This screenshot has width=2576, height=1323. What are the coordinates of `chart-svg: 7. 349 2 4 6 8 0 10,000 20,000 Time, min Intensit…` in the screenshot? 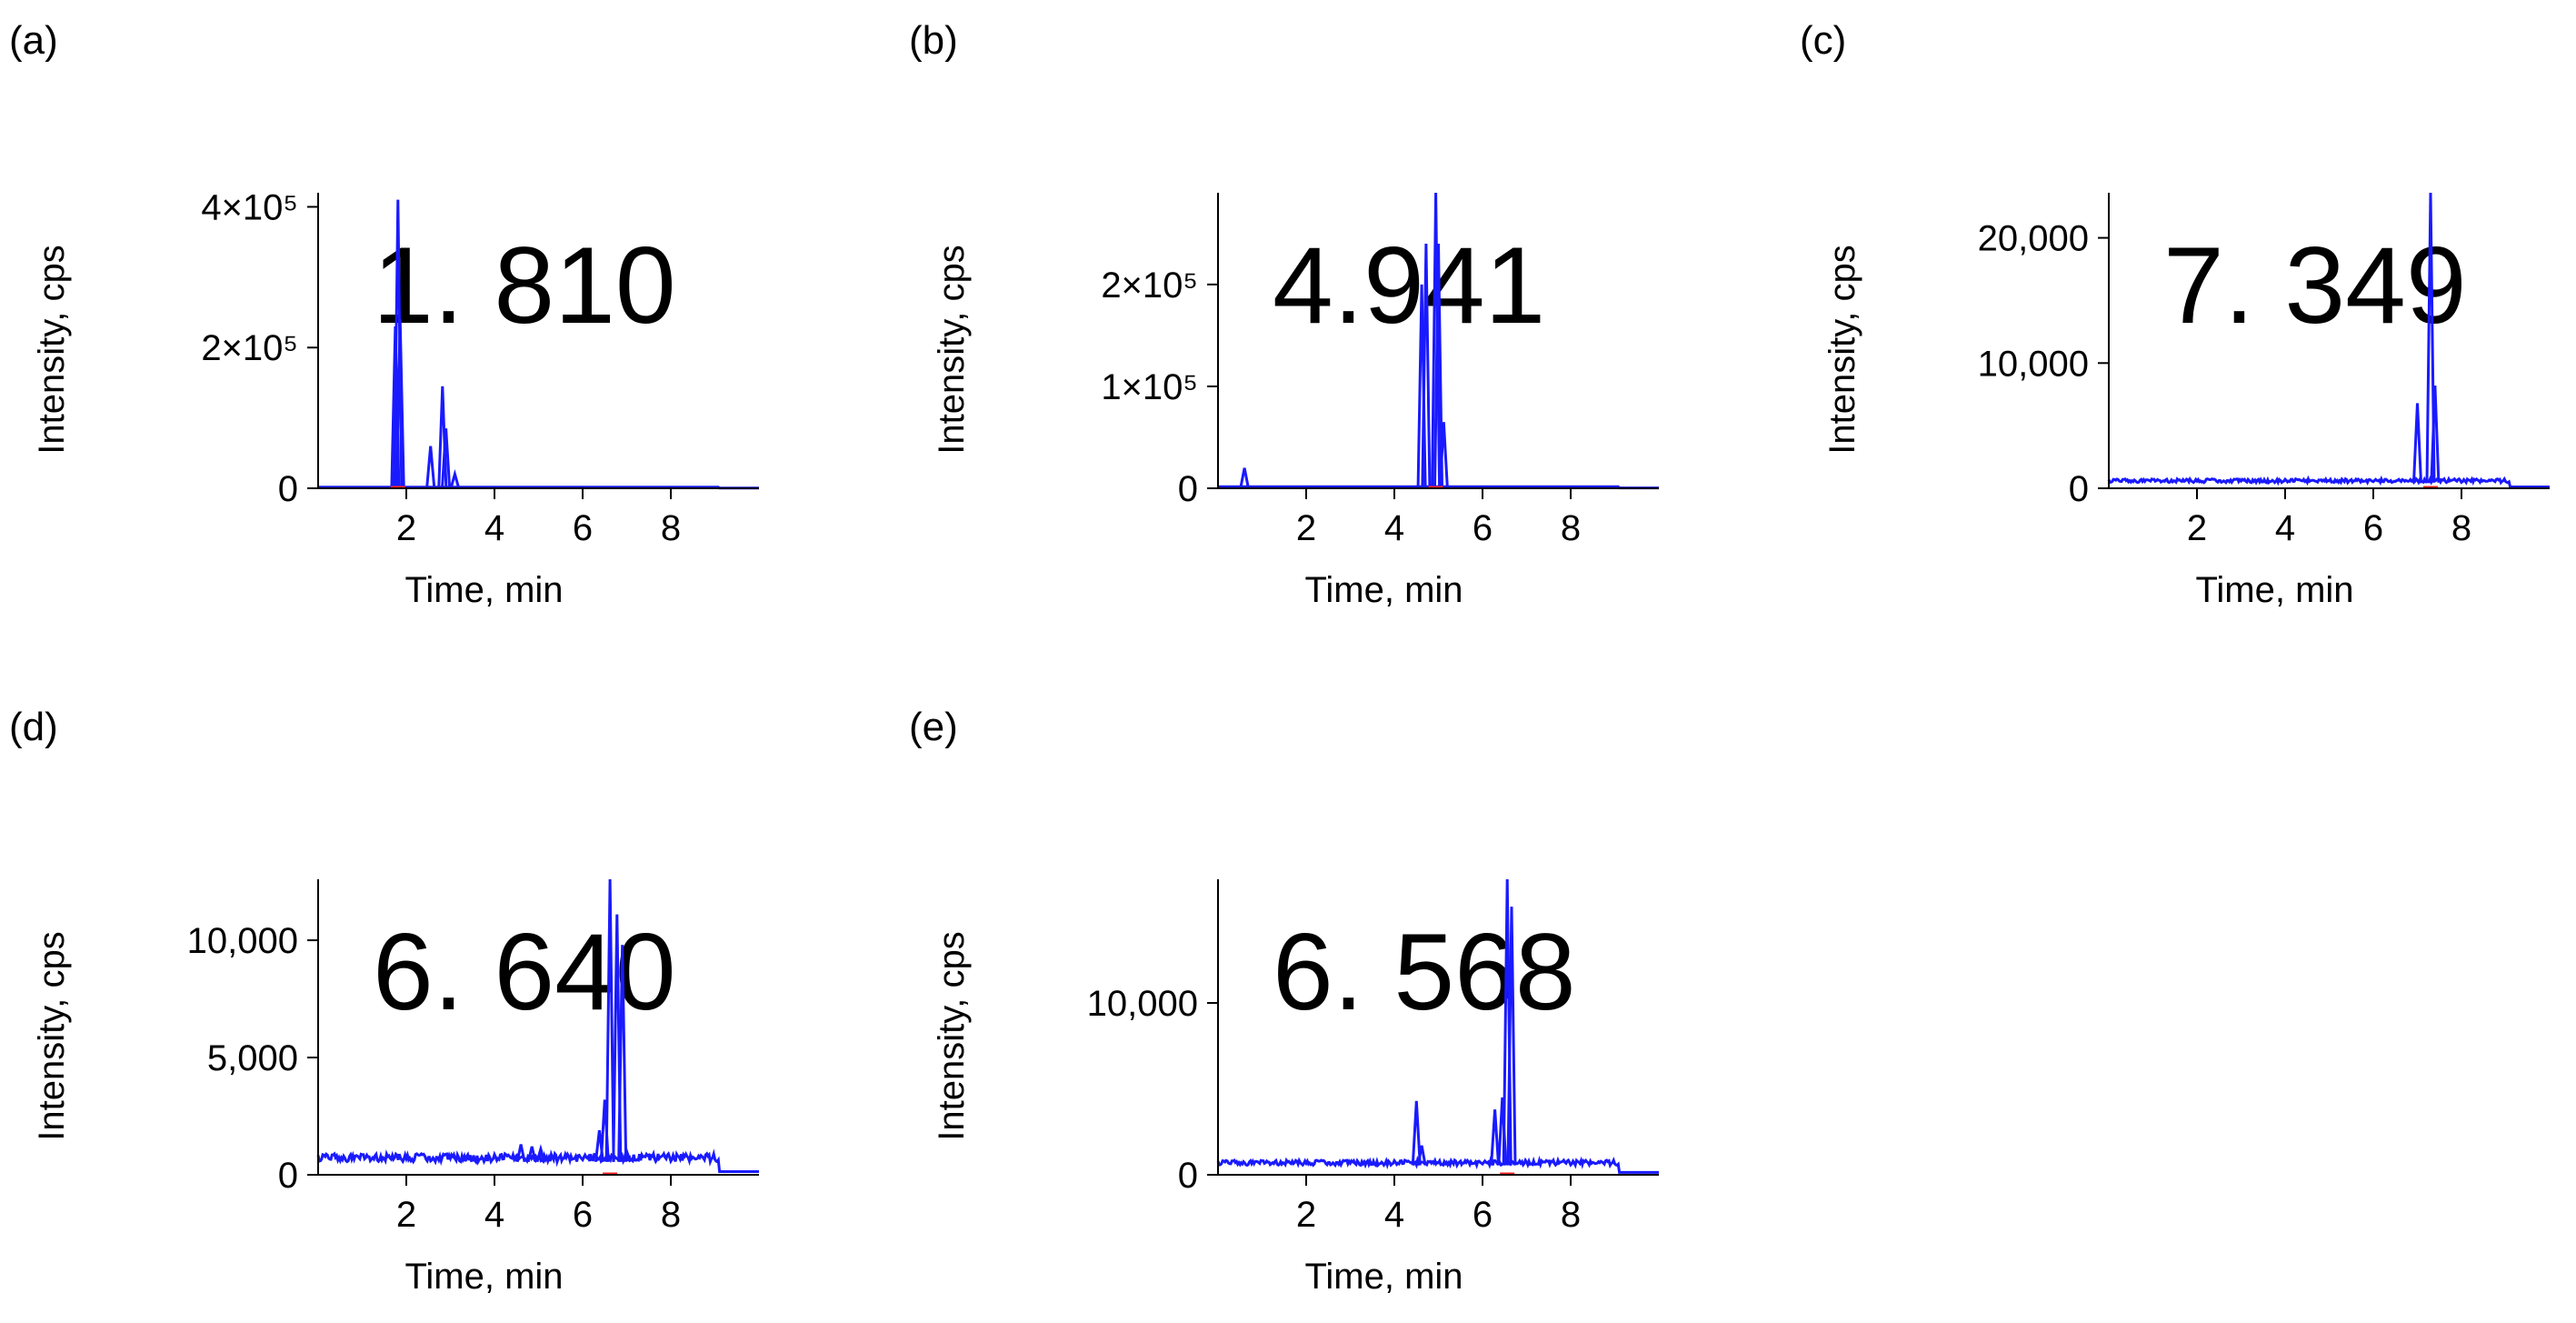 It's located at (2186, 401).